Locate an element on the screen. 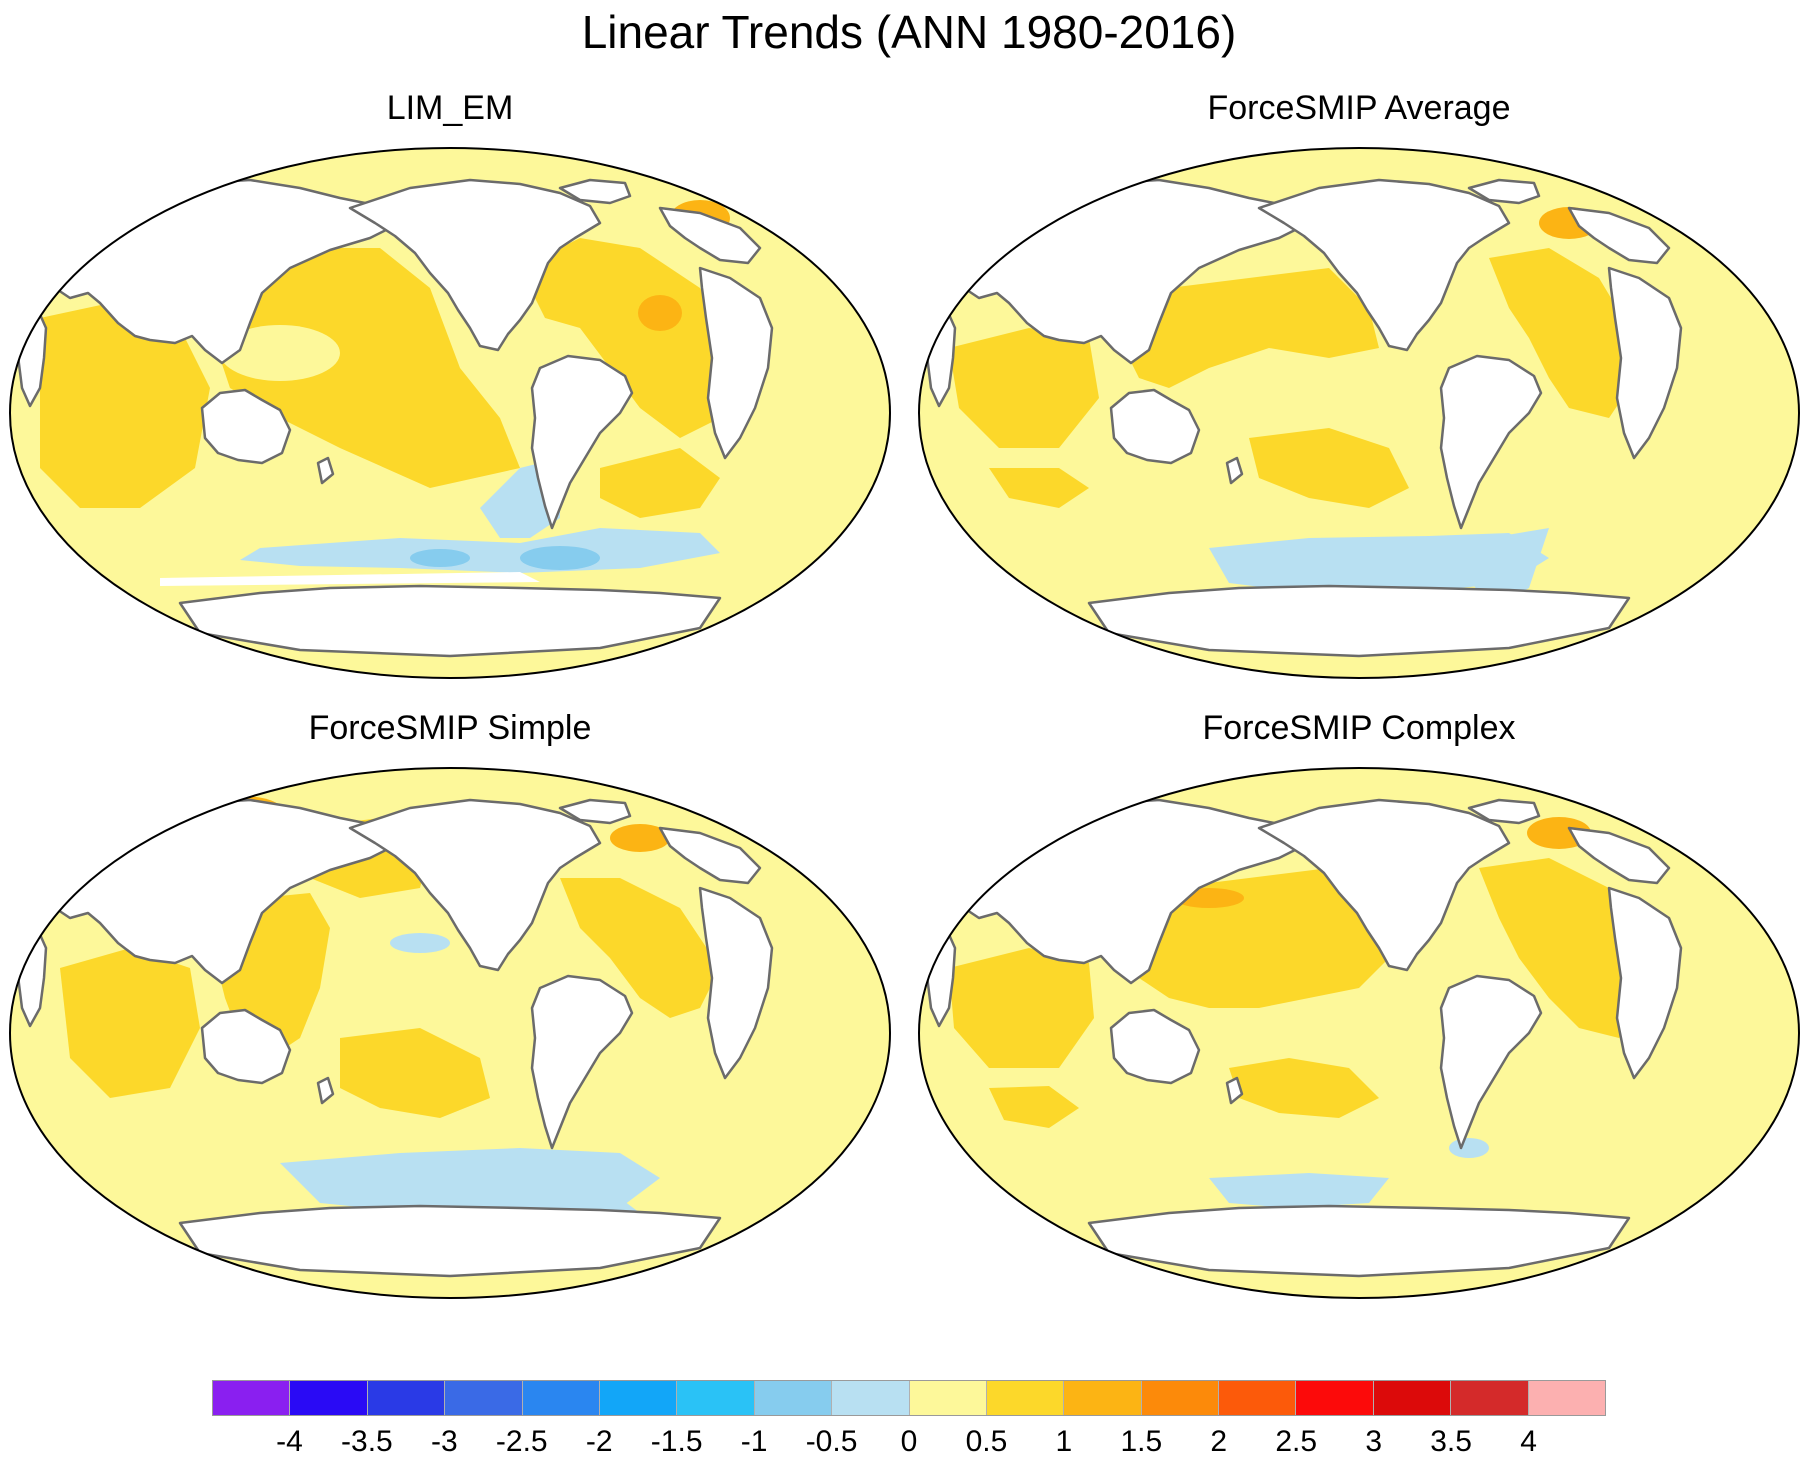  colorbar-tick-label: 0 is located at coordinates (909, 1441).